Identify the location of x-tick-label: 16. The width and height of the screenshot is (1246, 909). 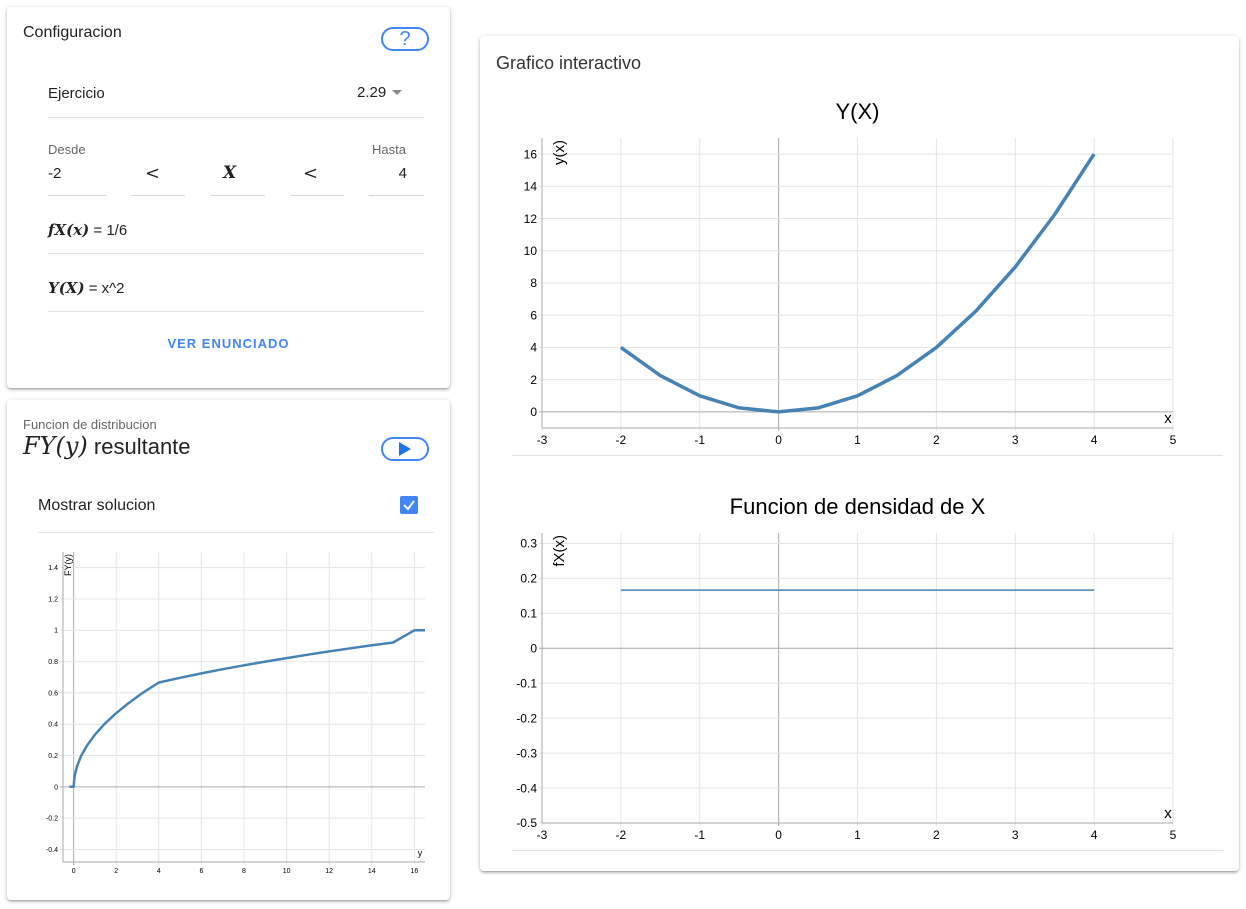
(414, 871).